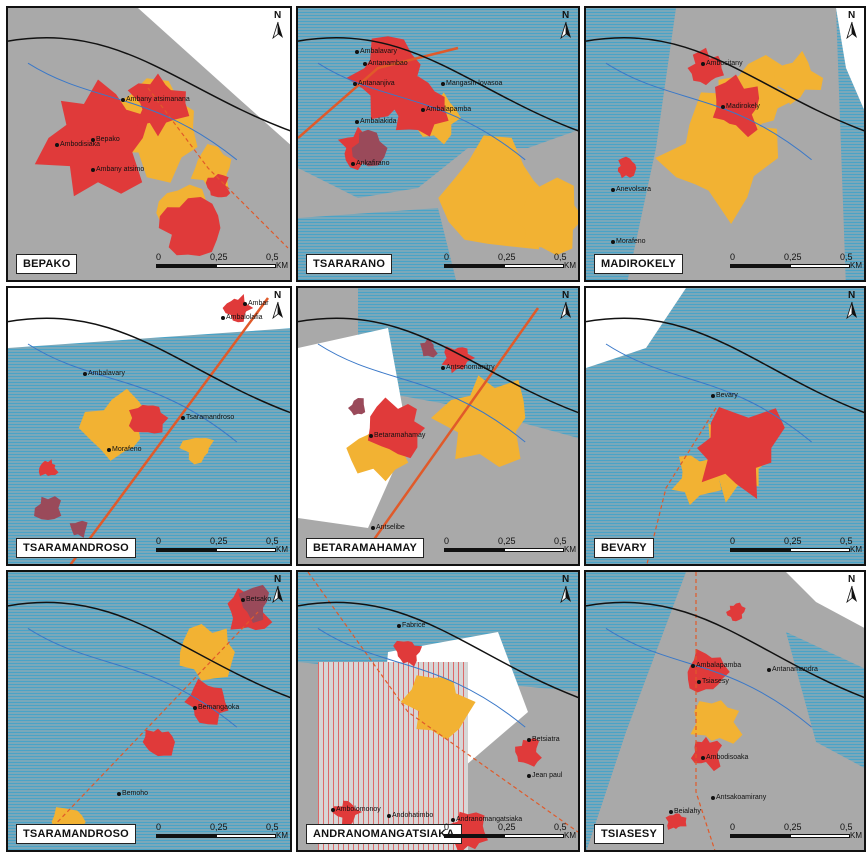 This screenshot has height=852, width=866. Describe the element at coordinates (373, 163) in the screenshot. I see `place-label: Ankafirano` at that location.